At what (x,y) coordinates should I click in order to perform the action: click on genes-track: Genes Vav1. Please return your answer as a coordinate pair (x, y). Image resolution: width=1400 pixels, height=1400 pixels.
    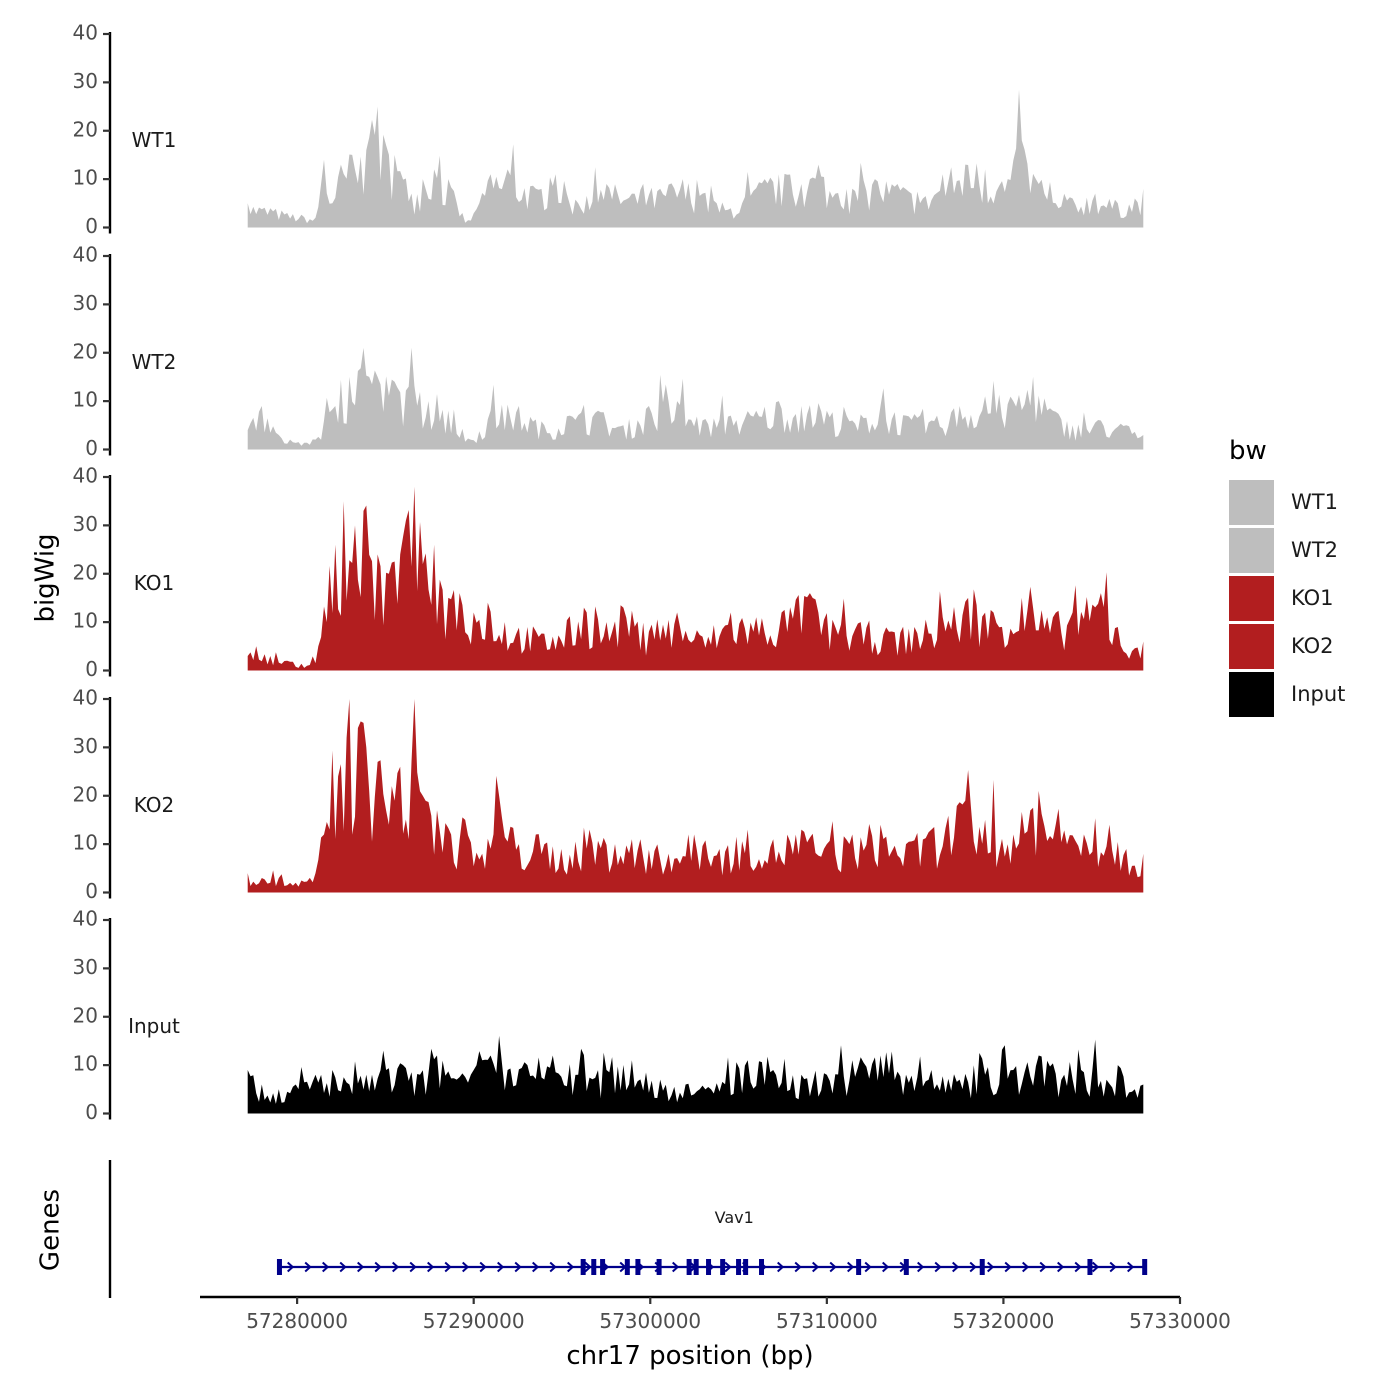
    Looking at the image, I should click on (592, 1229).